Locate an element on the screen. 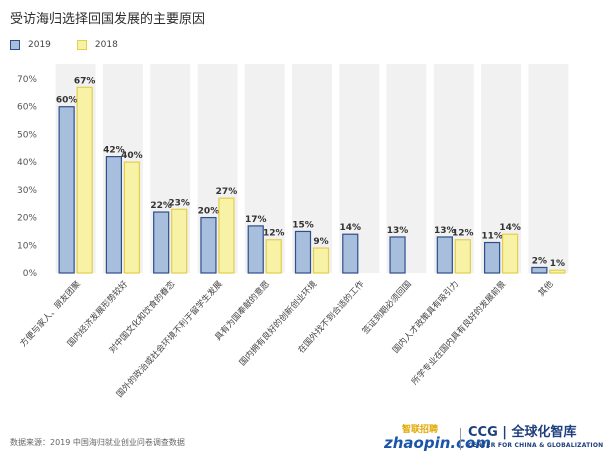 The image size is (613, 457). data-label-2019: 11% is located at coordinates (492, 237).